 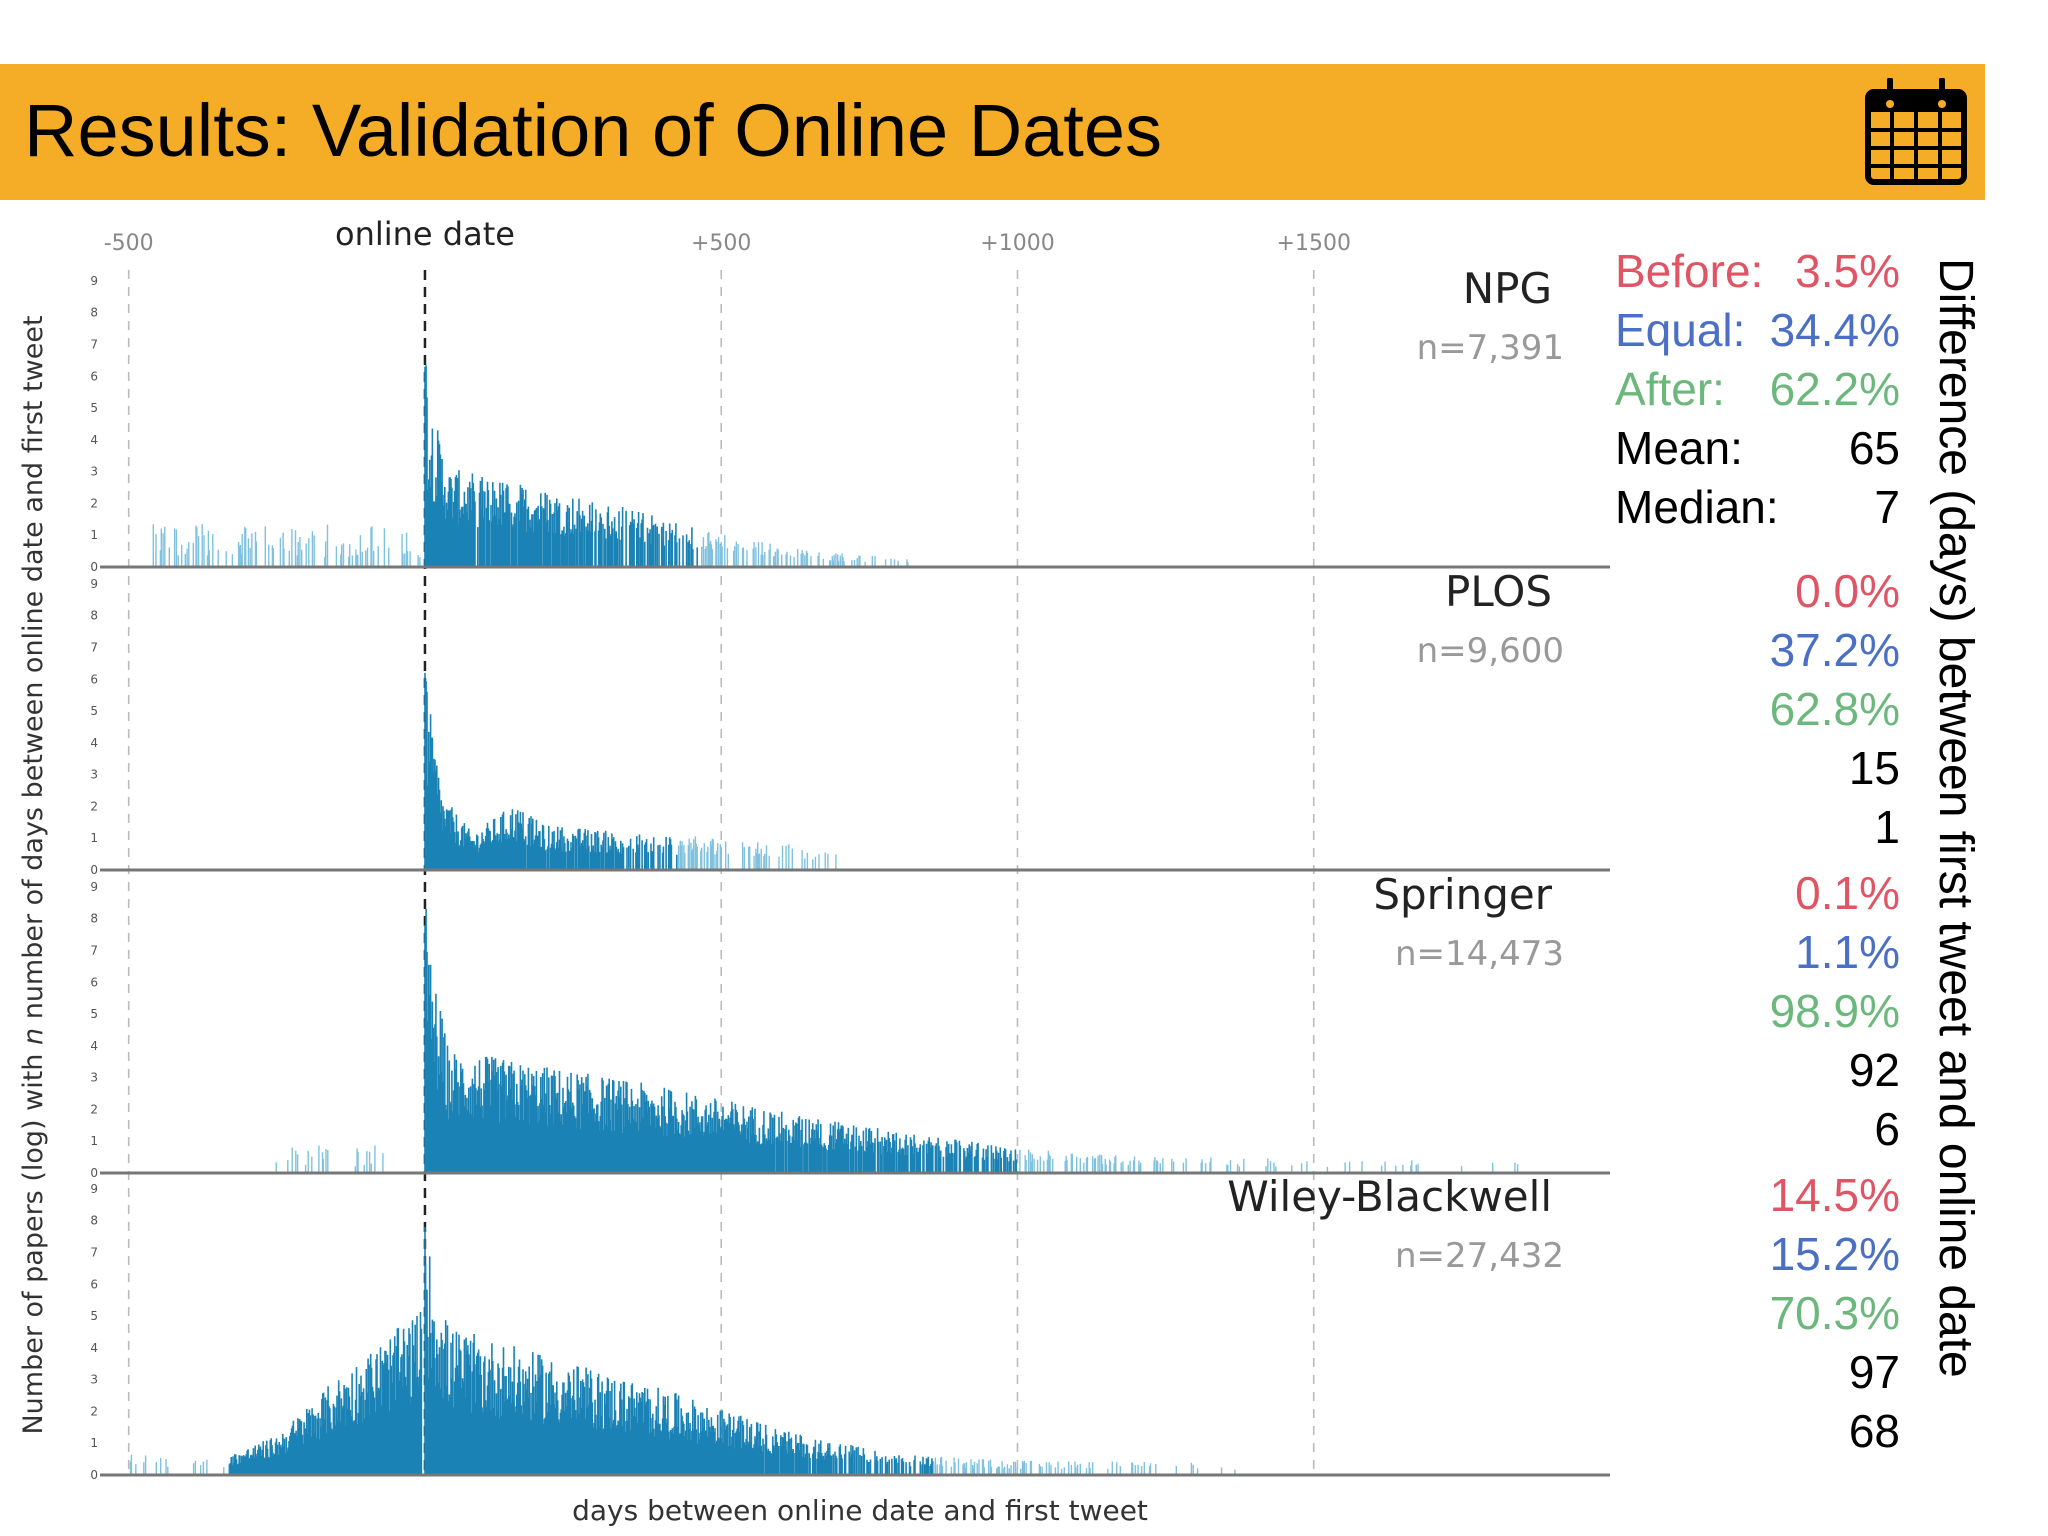 I want to click on stat-value-after: 62.2%, so click(x=1834, y=389).